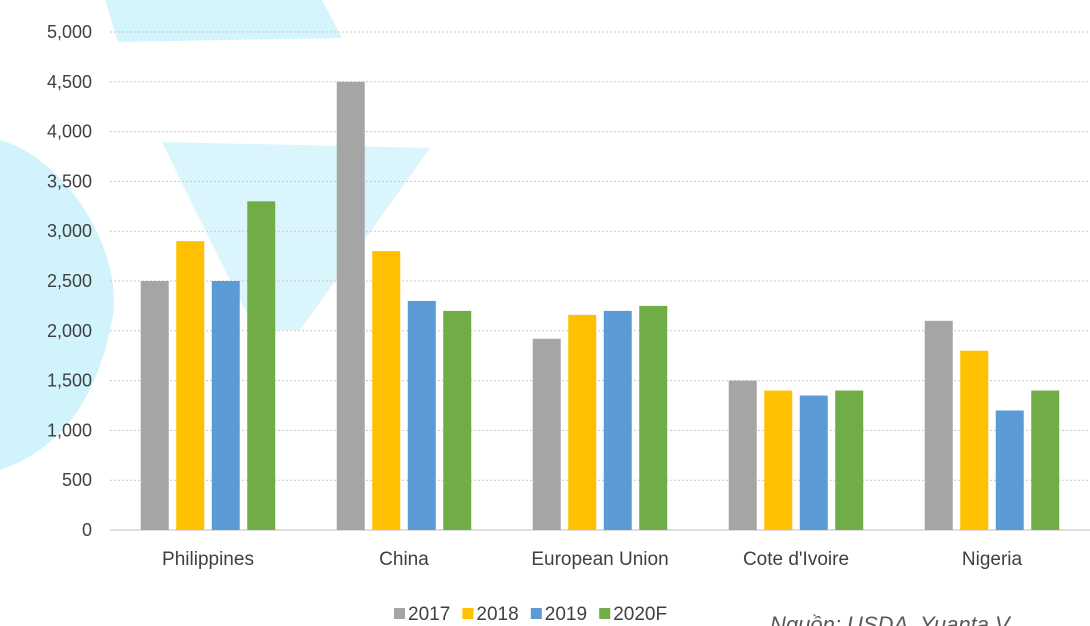  Describe the element at coordinates (69, 82) in the screenshot. I see `y-tick-label: 4,500` at that location.